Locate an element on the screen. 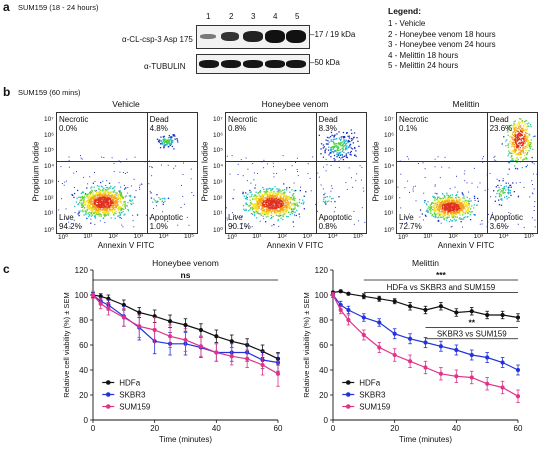 The image size is (558, 456). data-point is located at coordinates (170, 321).